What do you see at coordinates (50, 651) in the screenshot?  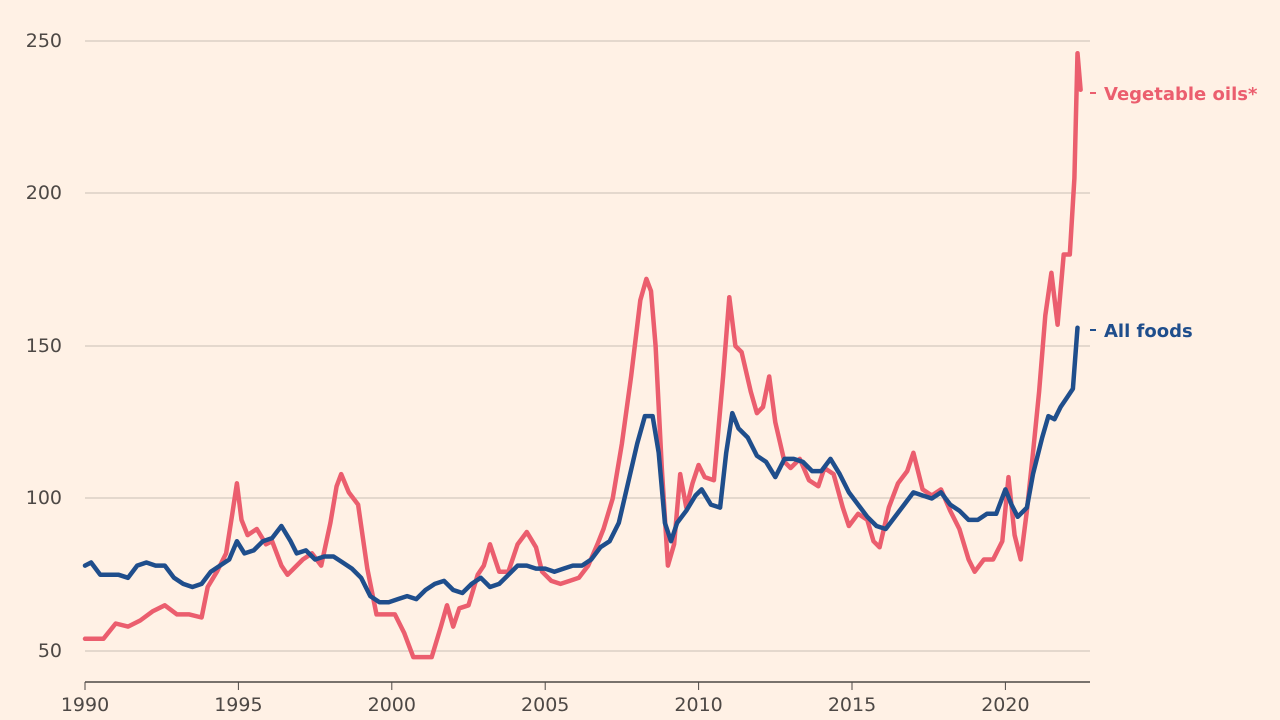 I see `y-tick-label: 50` at bounding box center [50, 651].